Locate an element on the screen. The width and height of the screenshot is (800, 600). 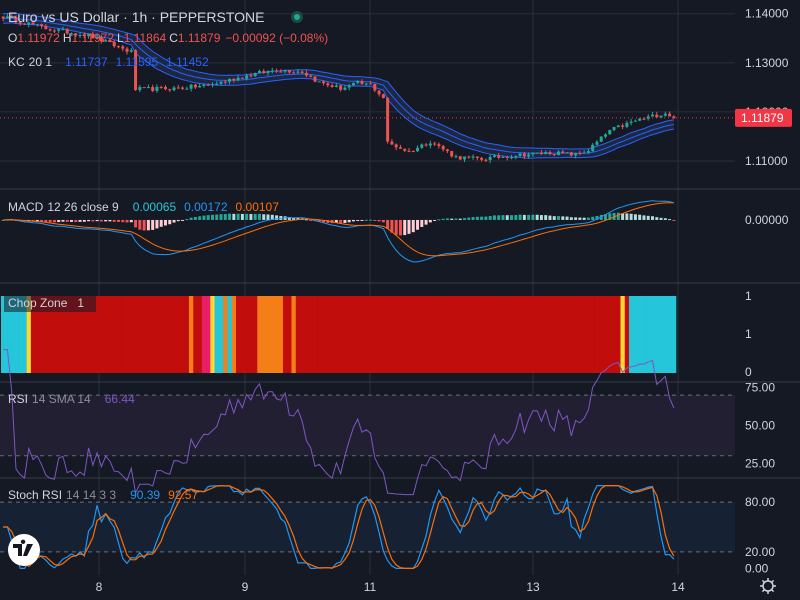
stoch-rsi-legend: Stoch RSI 14 14 3 3 90.39 92.57 is located at coordinates (103, 495).